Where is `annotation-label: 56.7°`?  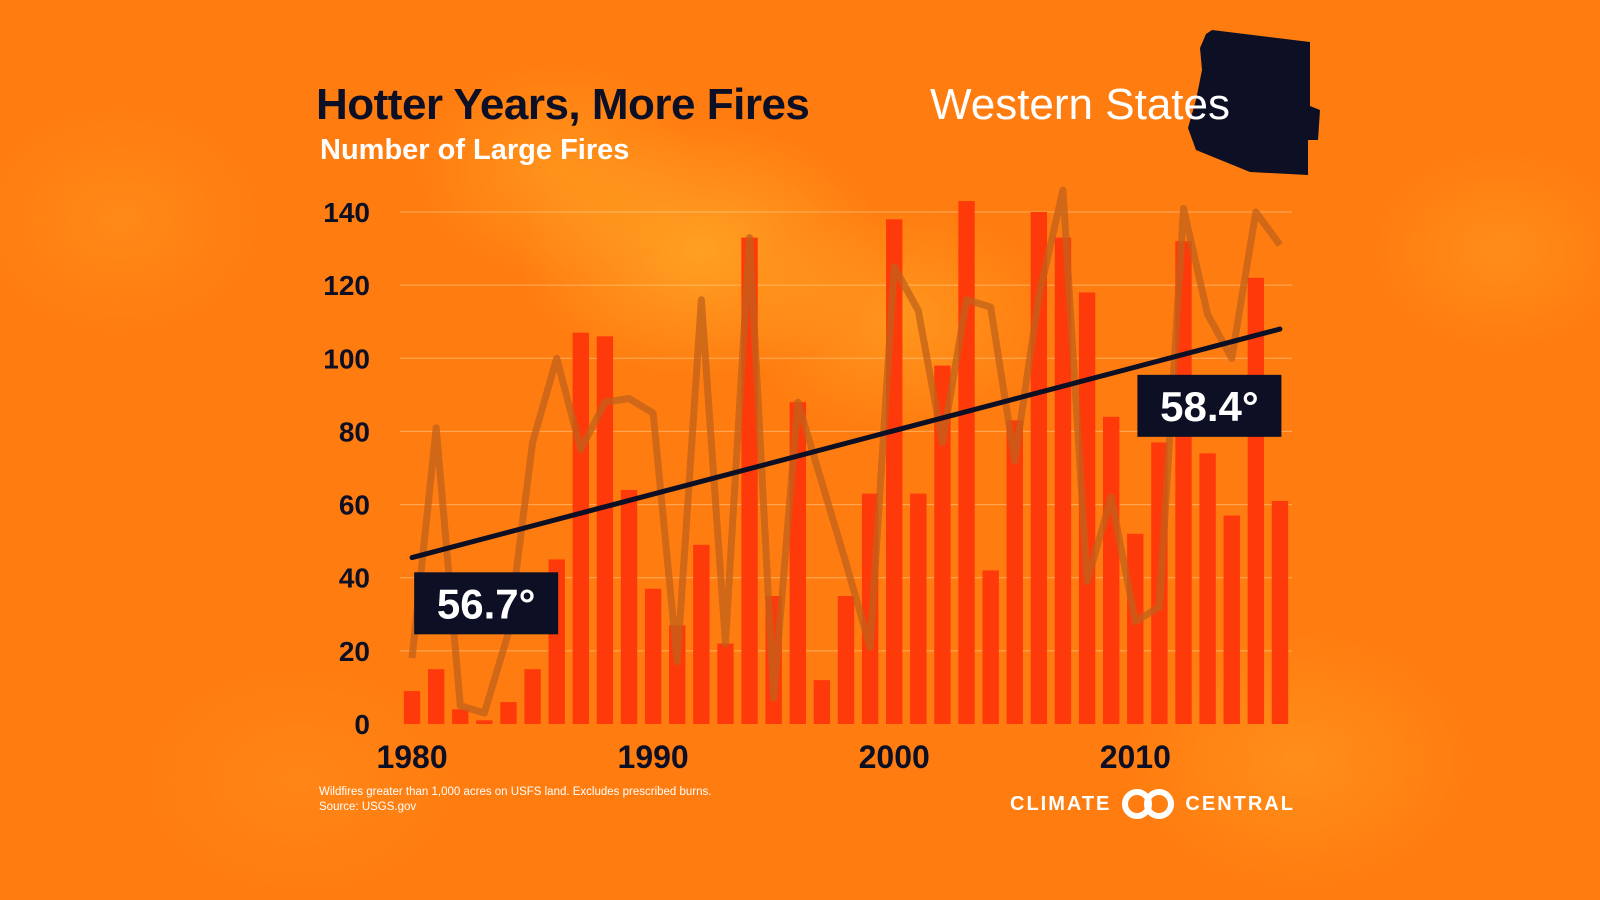
annotation-label: 56.7° is located at coordinates (486, 603).